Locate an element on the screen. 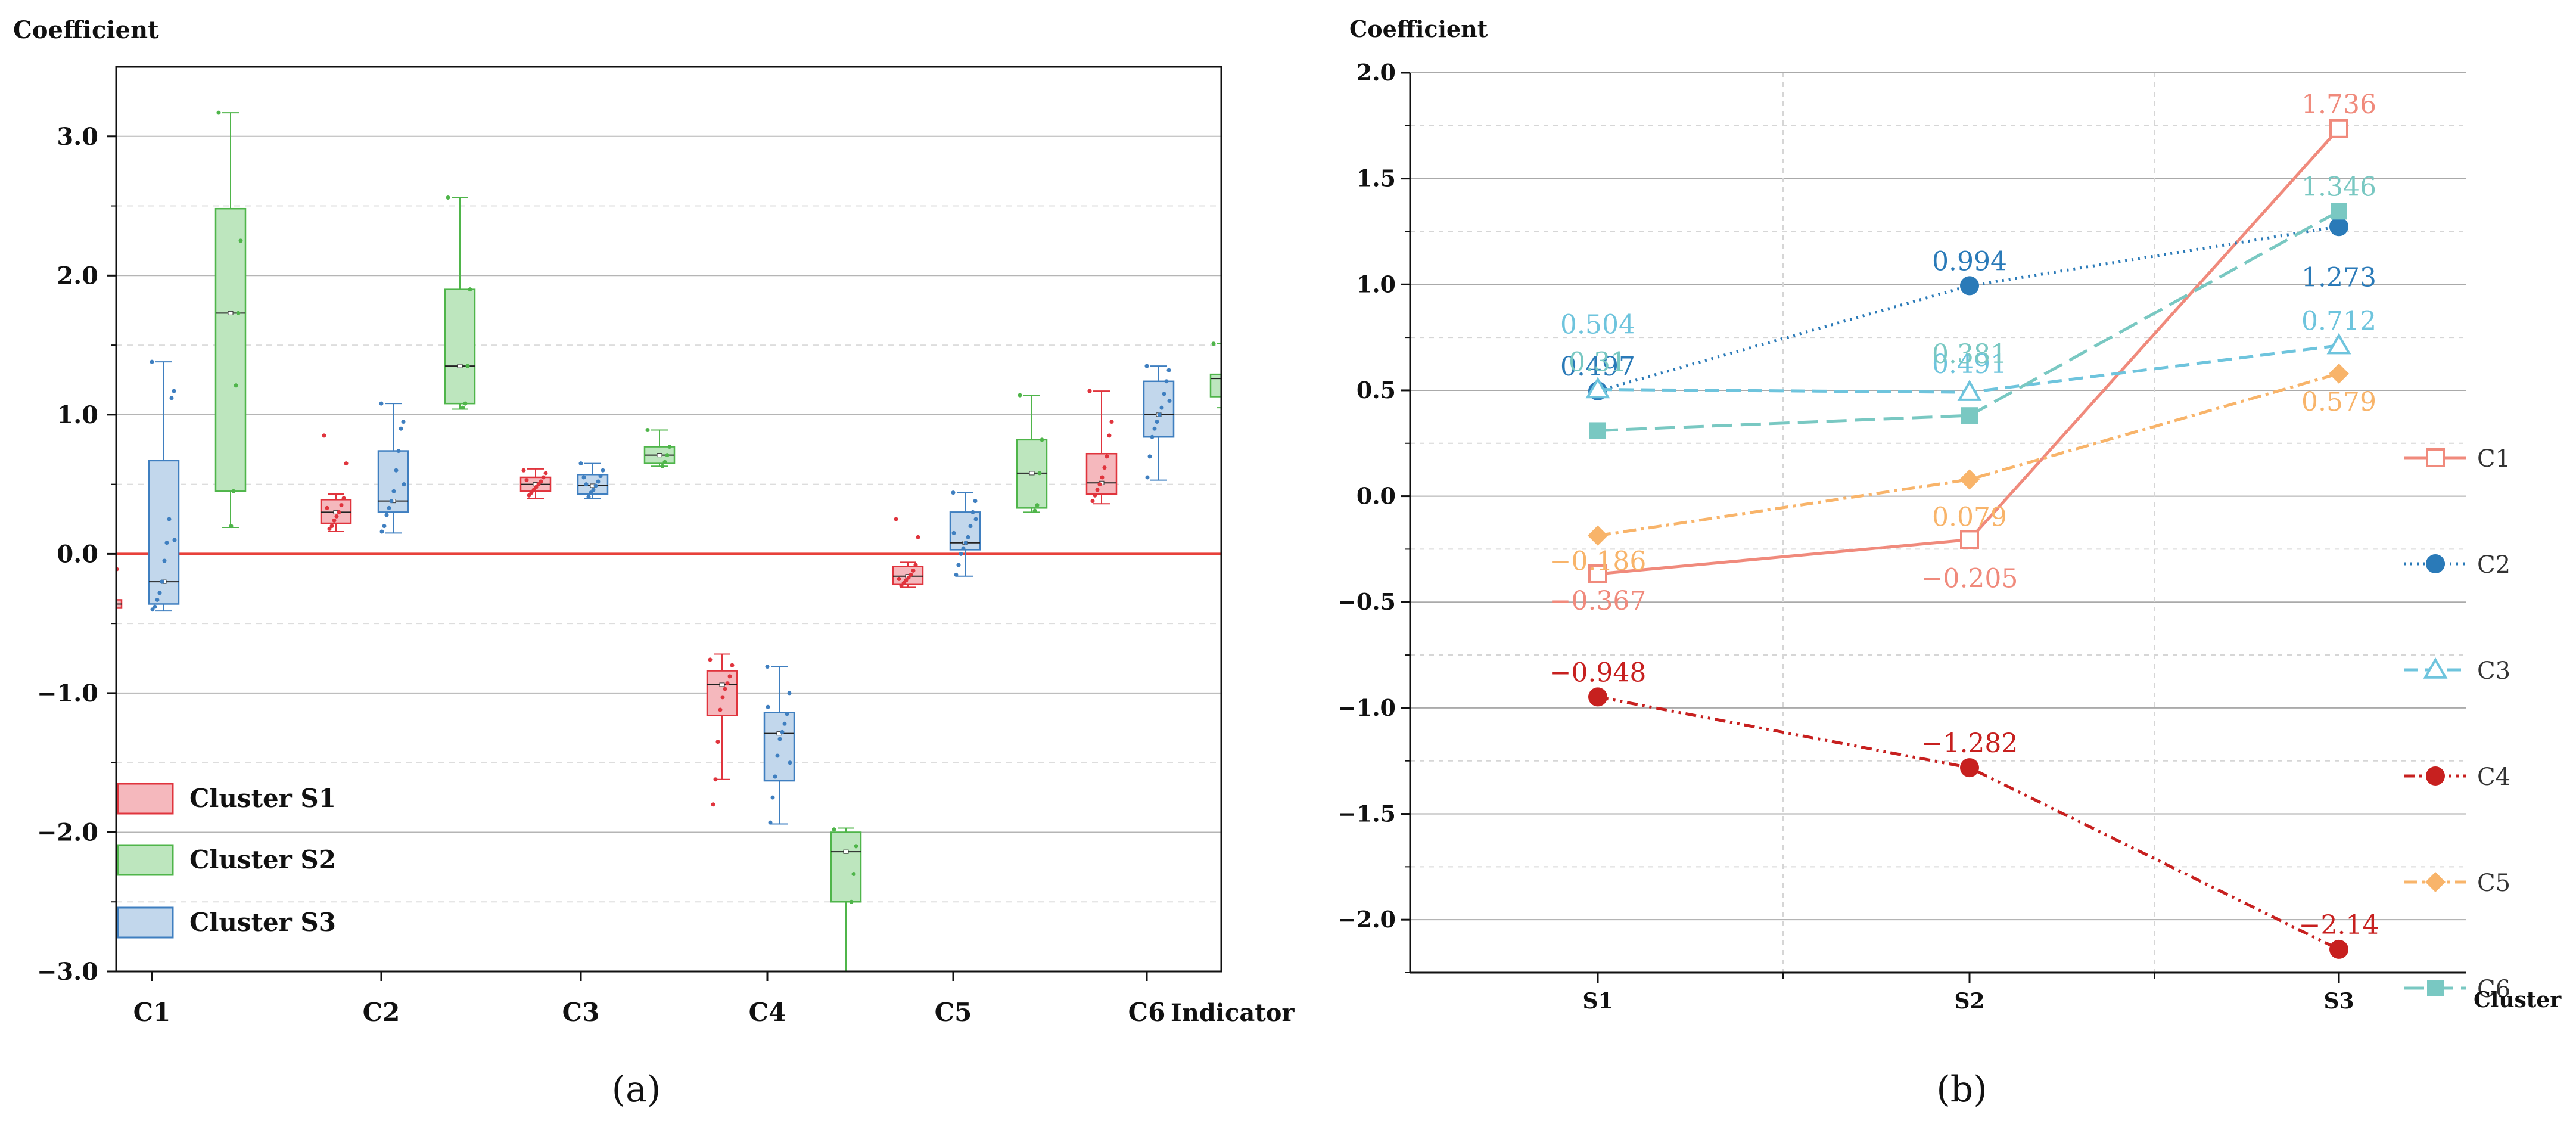  iqr-box is located at coordinates (846, 867).